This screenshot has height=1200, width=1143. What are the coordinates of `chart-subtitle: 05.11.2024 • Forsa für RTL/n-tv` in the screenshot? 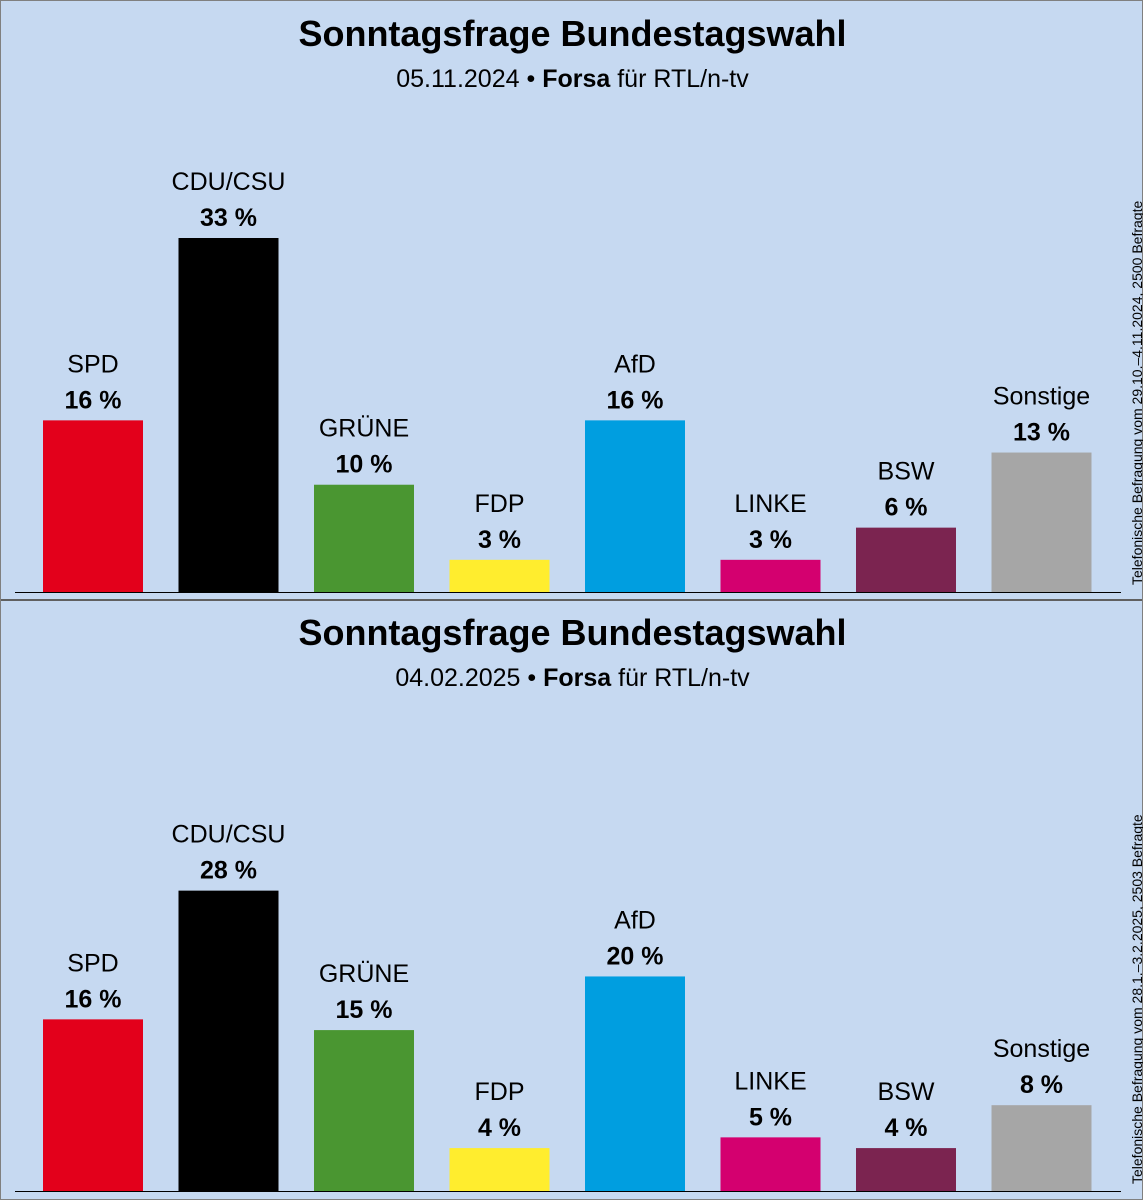 It's located at (572, 79).